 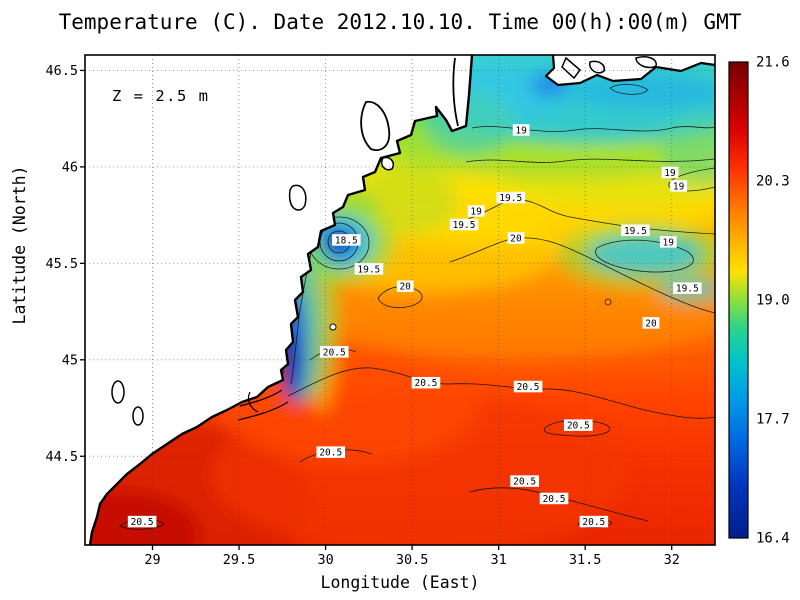 I want to click on y-tick-label: 44.5, so click(x=61, y=457).